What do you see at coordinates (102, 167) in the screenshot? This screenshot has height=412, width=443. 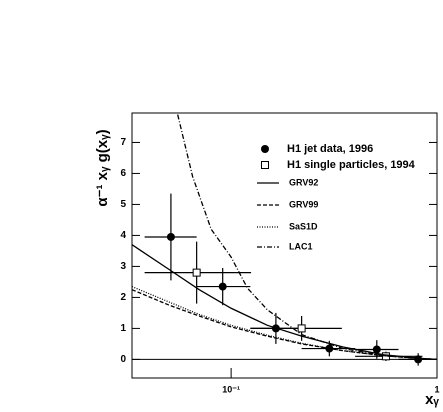 I see `y-axis-label: α⁻¹ xᵧ g(xᵧ)` at bounding box center [102, 167].